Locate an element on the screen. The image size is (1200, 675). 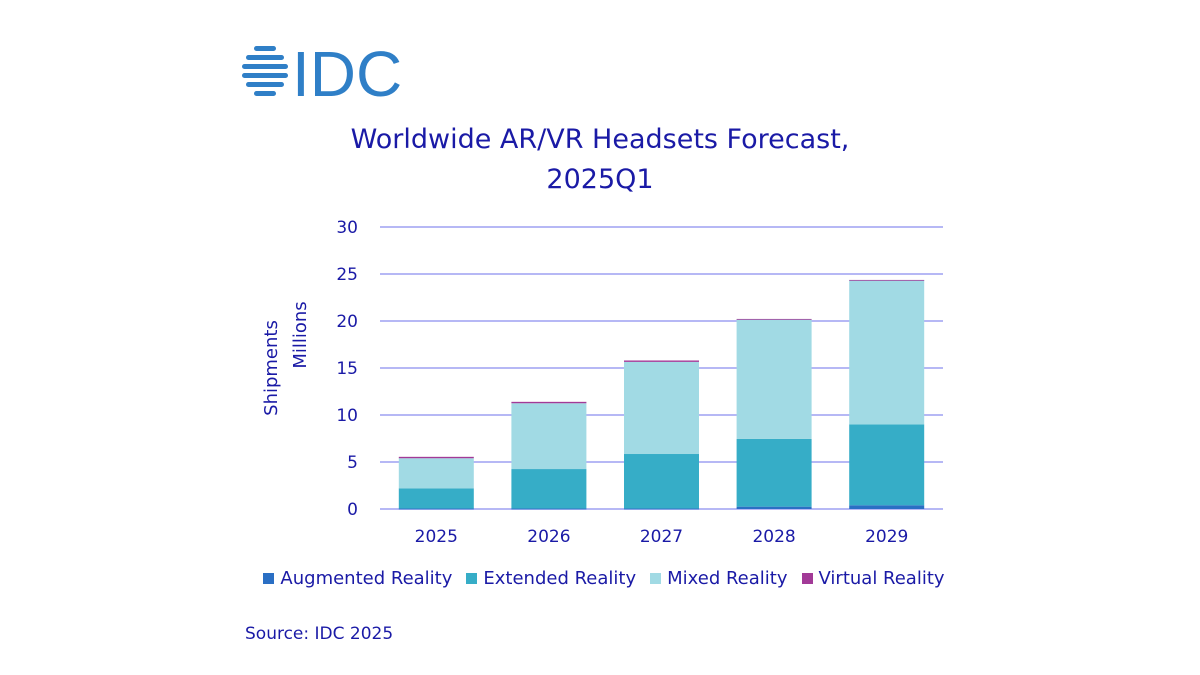
idc-logo: IDC is located at coordinates (322, 72).